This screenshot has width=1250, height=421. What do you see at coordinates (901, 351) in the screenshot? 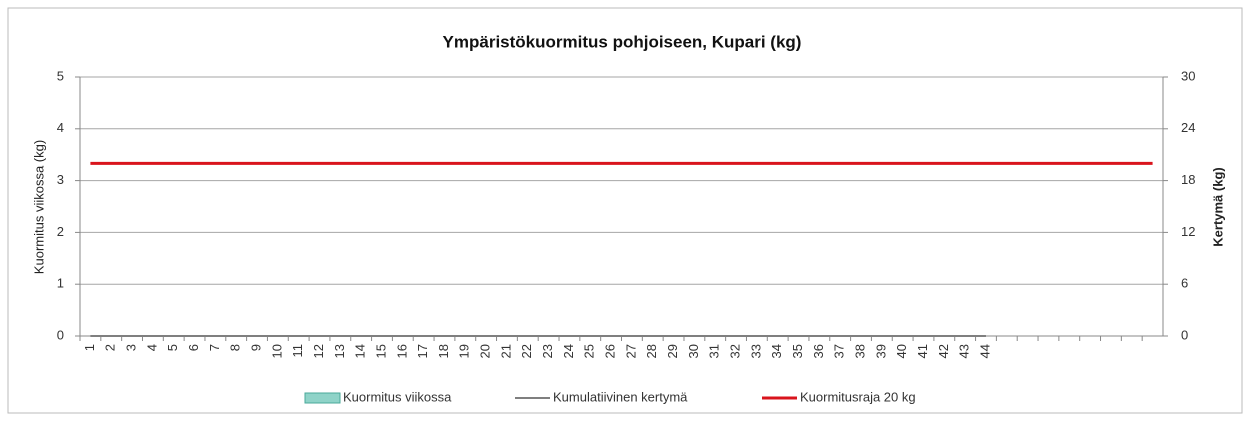
I see `x-tick-label: 40` at bounding box center [901, 351].